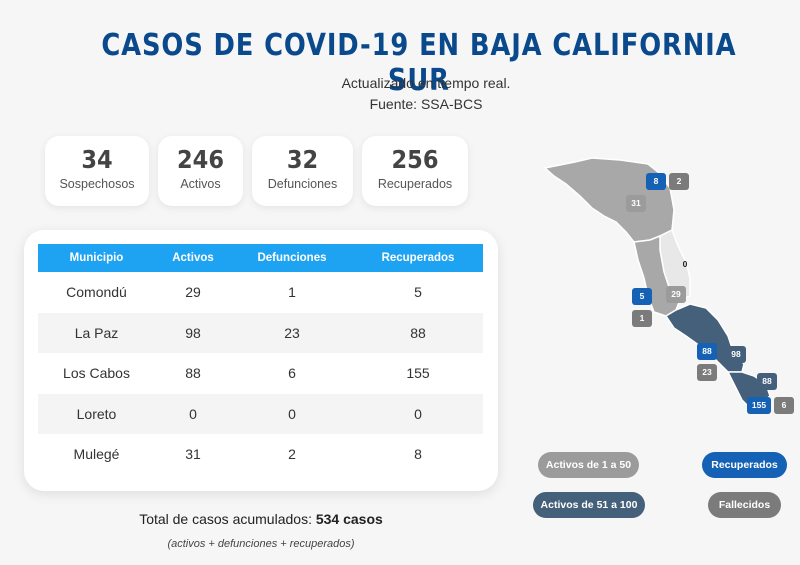 This screenshot has height=565, width=800. What do you see at coordinates (744, 465) in the screenshot?
I see `legend-recovered: Recuperados` at bounding box center [744, 465].